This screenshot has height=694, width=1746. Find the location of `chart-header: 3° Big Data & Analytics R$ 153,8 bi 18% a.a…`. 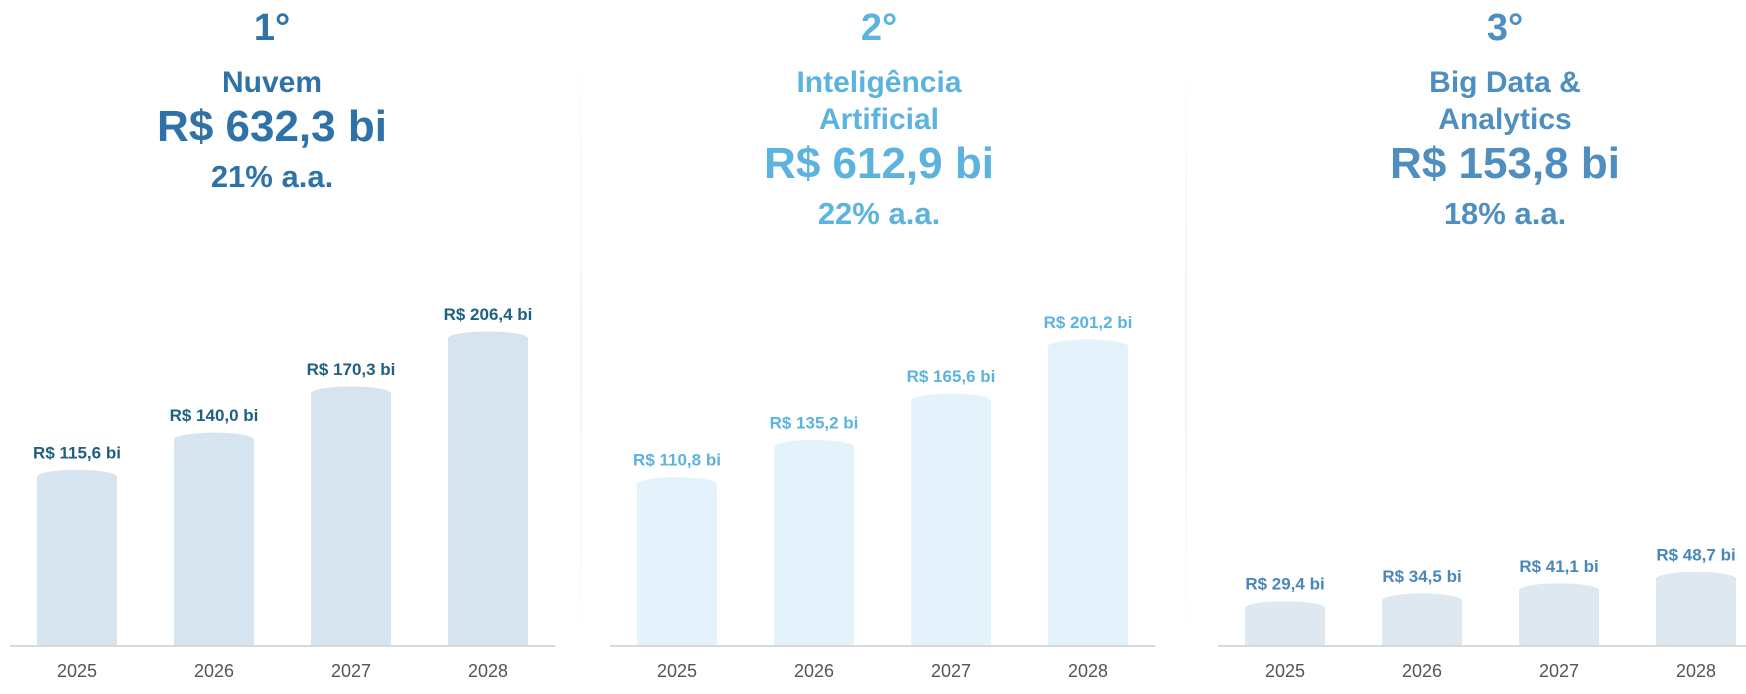

chart-header: 3° Big Data & Analytics R$ 153,8 bi 18% a.a… is located at coordinates (1505, 120).